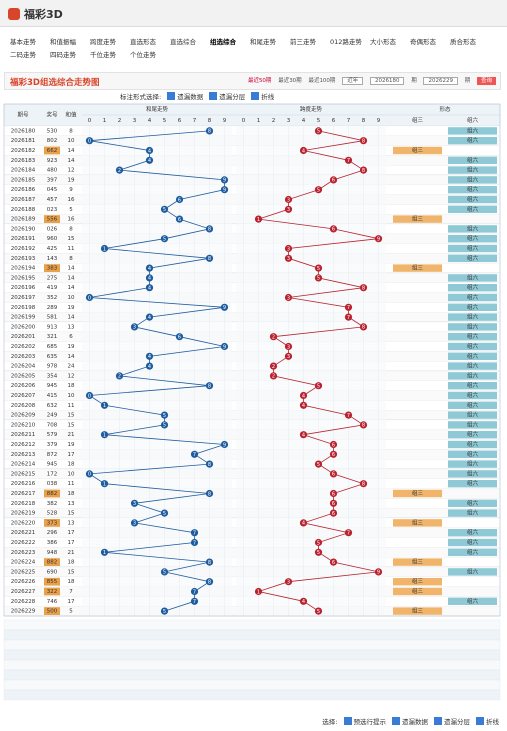  Describe the element at coordinates (346, 42) in the screenshot. I see `nav-link: 012路走势` at that location.